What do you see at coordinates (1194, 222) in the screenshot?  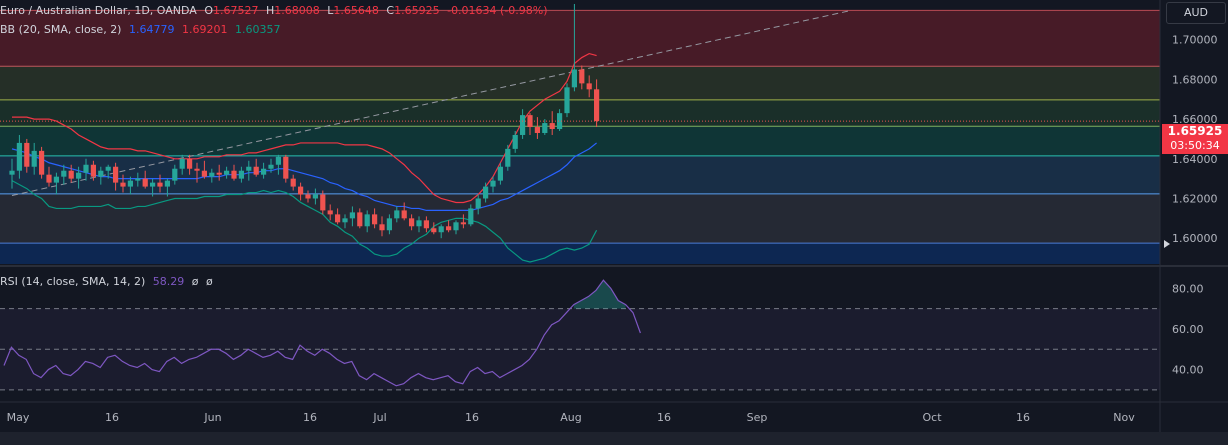 I see `price-axis-bg` at bounding box center [1194, 222].